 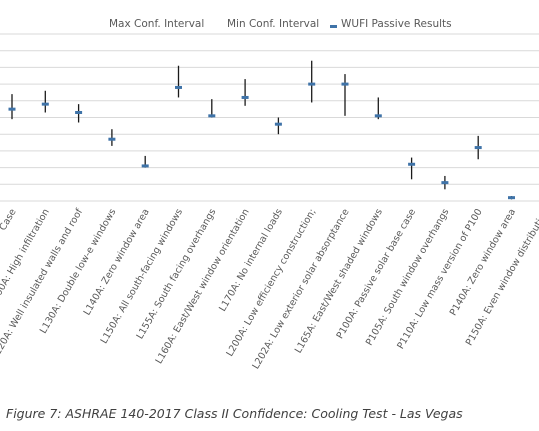 I want to click on legend-min-conf-interval: Min Conf. Interval, so click(x=273, y=24).